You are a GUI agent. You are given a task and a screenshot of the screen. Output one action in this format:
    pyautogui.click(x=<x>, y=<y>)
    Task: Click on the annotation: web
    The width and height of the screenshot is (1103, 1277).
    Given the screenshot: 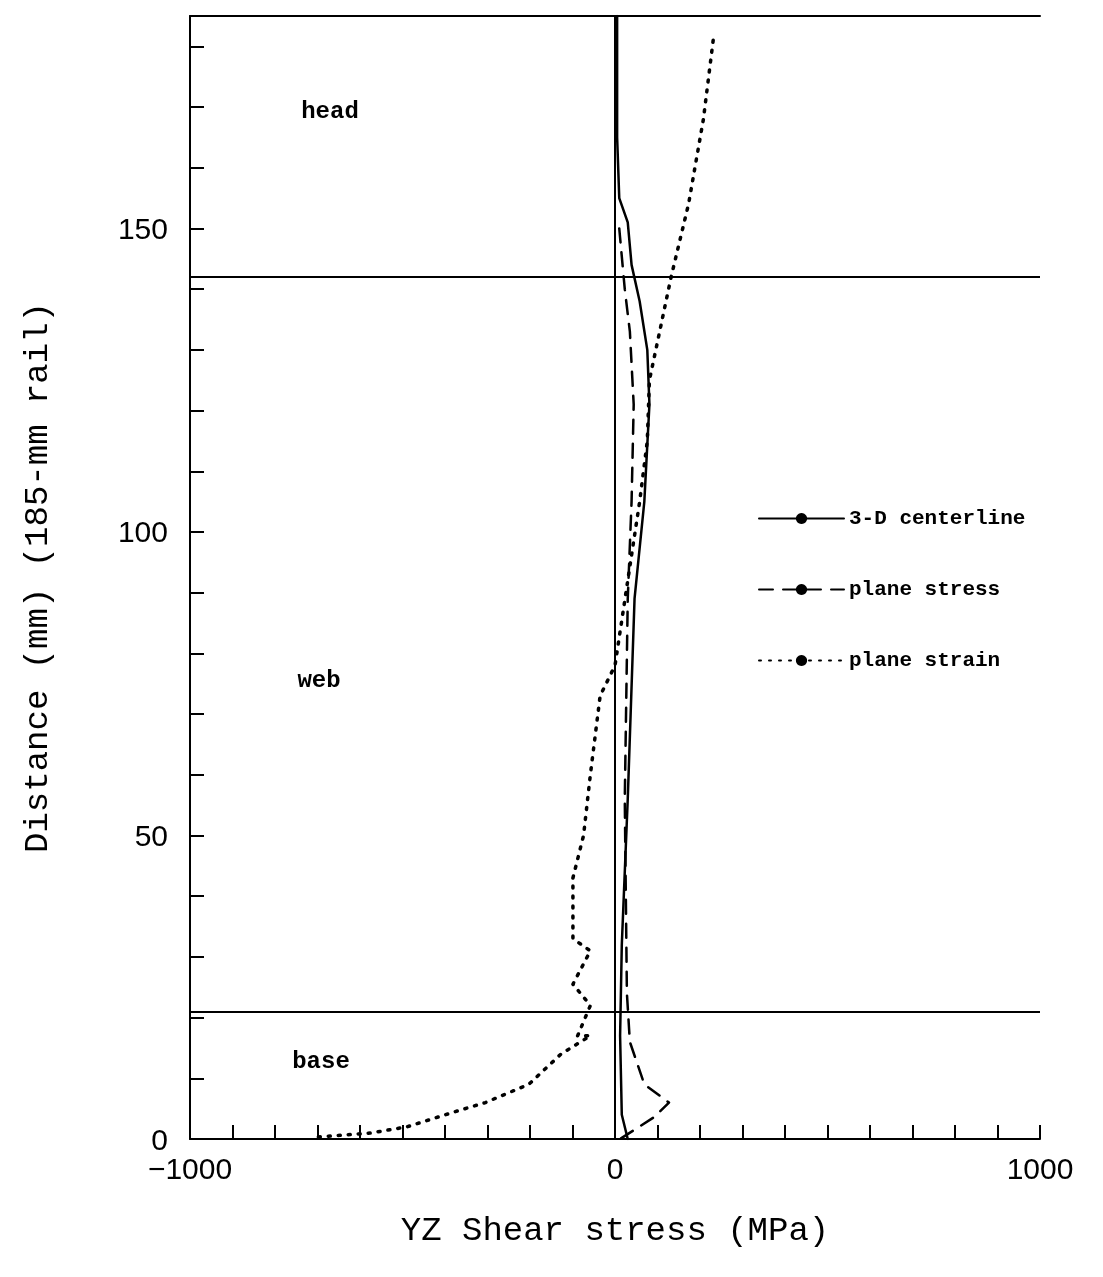 What is the action you would take?
    pyautogui.click(x=319, y=680)
    